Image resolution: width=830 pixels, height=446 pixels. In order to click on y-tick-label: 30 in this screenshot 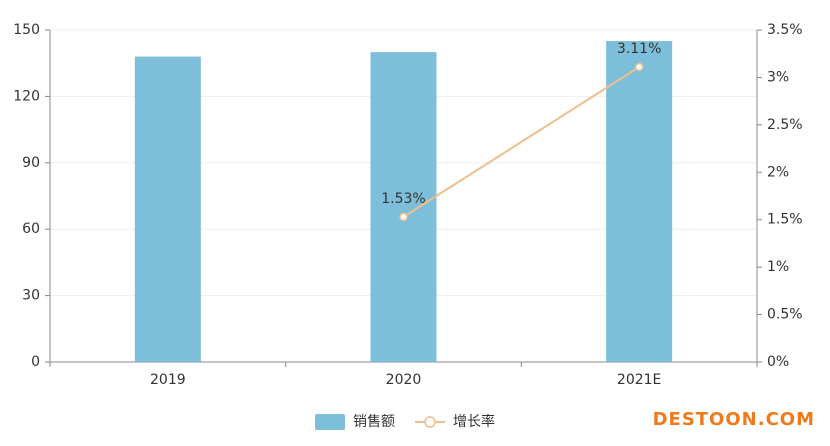, I will do `click(31, 296)`.